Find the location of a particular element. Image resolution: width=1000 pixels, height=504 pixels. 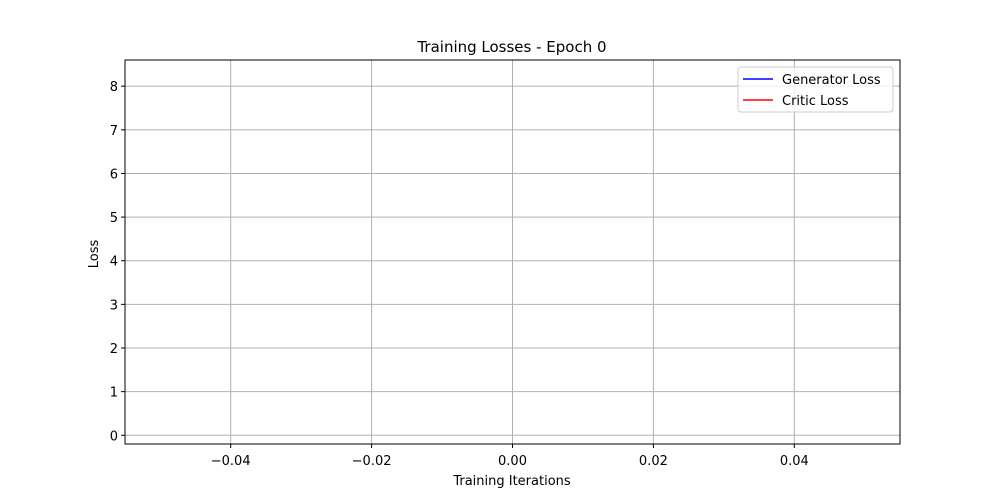

x-tick-label: −0.02 is located at coordinates (372, 461).